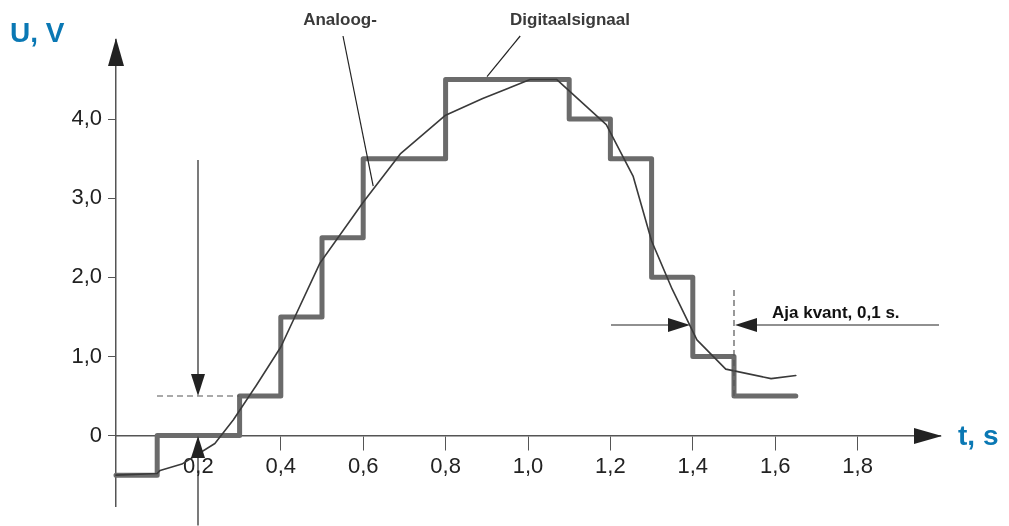 The height and width of the screenshot is (526, 1009). I want to click on x-tick-label: 1,0, so click(528, 465).